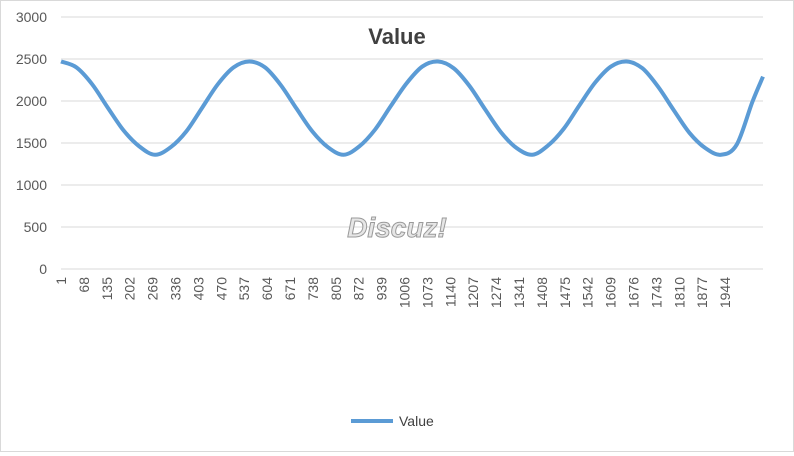  Describe the element at coordinates (175, 289) in the screenshot. I see `x-tick-label: 336` at that location.